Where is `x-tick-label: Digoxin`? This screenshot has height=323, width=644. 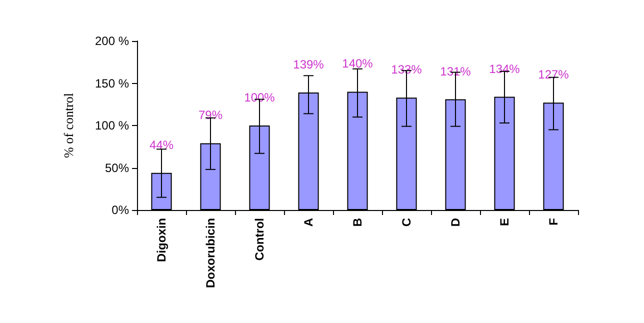
x-tick-label: Digoxin is located at coordinates (161, 240).